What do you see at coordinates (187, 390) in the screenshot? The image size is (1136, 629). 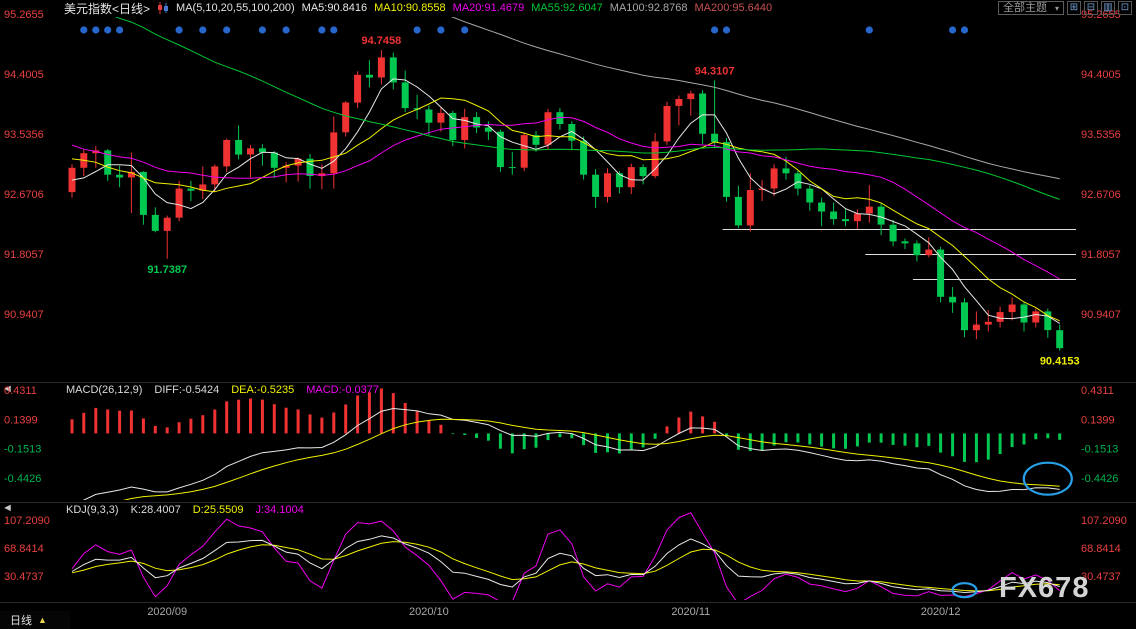 I see `macd-diff-value: DIFF:-0.5424` at bounding box center [187, 390].